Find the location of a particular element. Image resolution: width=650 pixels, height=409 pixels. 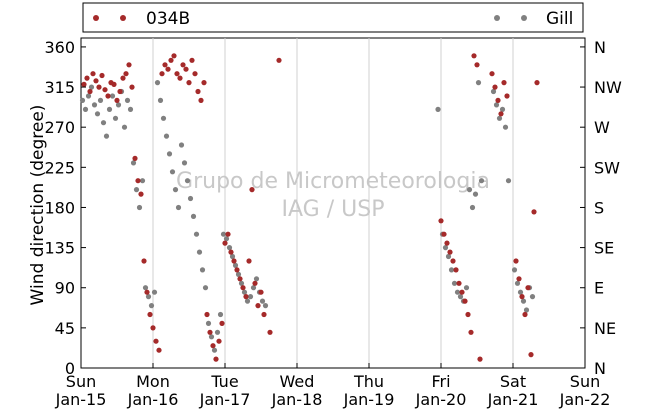

y-tick-label: 315 is located at coordinates (59, 87).